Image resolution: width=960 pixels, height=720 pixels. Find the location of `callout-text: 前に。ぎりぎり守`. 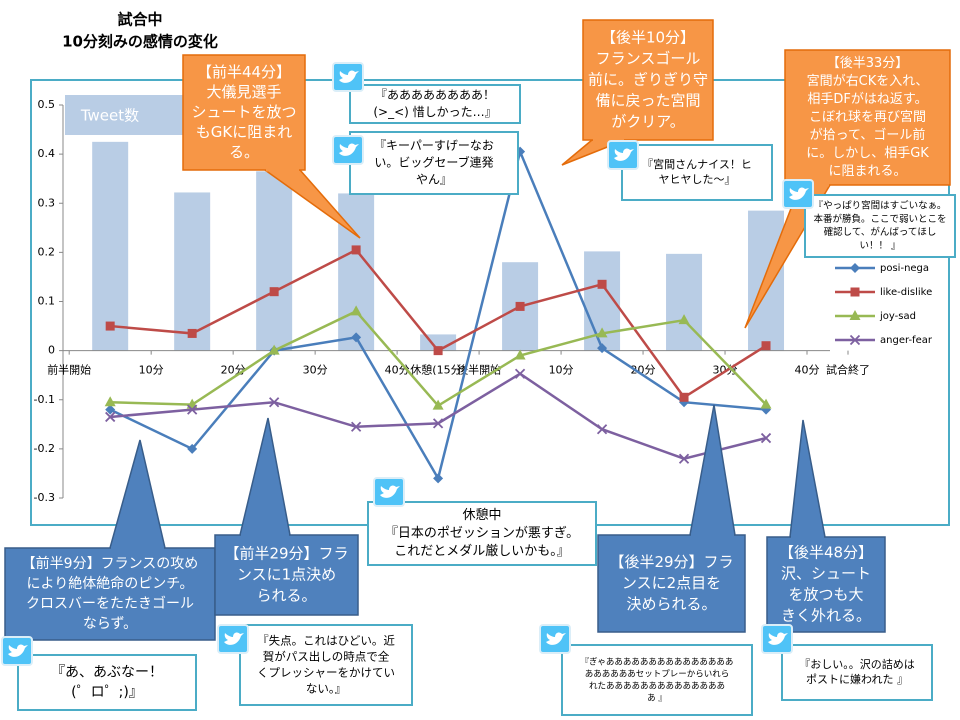

callout-text: 前に。ぎりぎり守 is located at coordinates (648, 80).